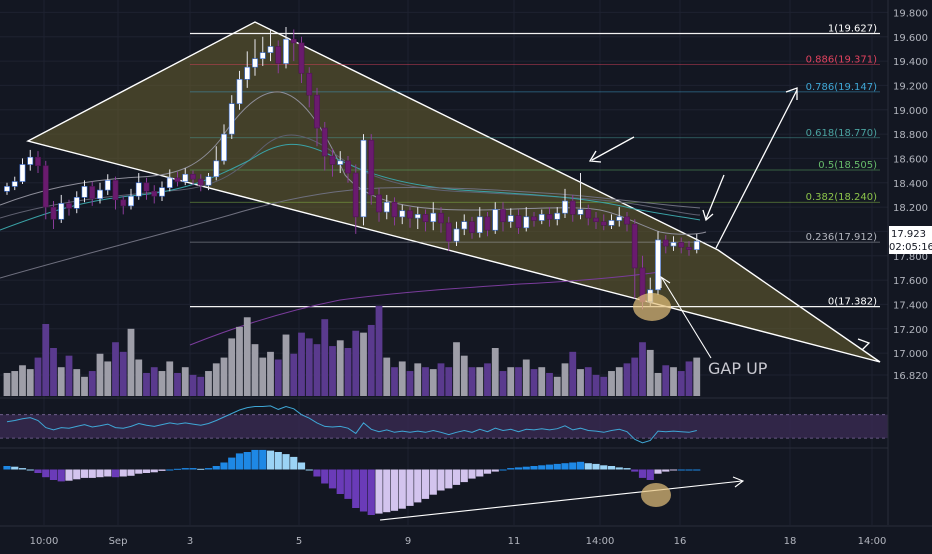 The image size is (932, 554). Describe the element at coordinates (756, 168) in the screenshot. I see `projection-arrow` at that location.